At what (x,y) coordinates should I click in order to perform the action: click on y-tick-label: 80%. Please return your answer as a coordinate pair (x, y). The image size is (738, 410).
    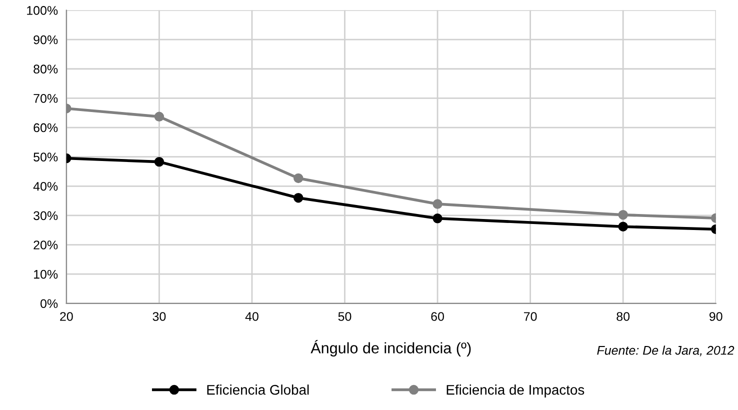
    Looking at the image, I should click on (46, 69).